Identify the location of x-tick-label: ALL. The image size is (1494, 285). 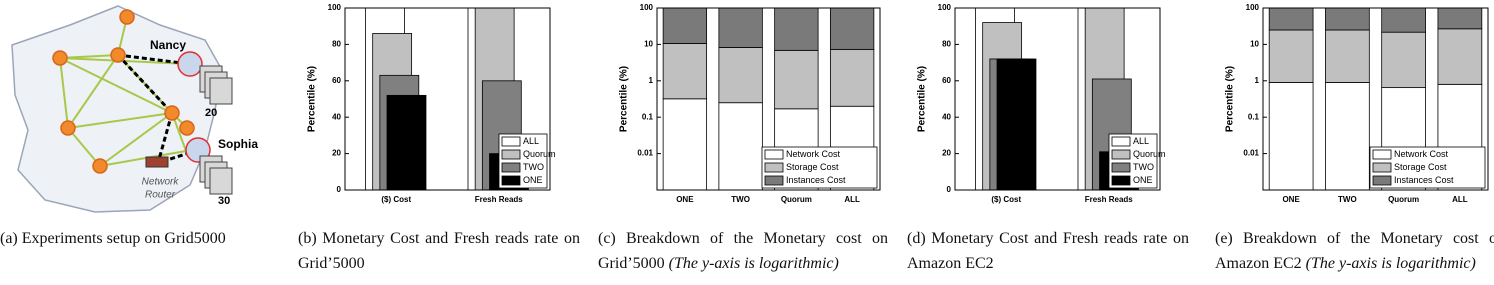
(1460, 199).